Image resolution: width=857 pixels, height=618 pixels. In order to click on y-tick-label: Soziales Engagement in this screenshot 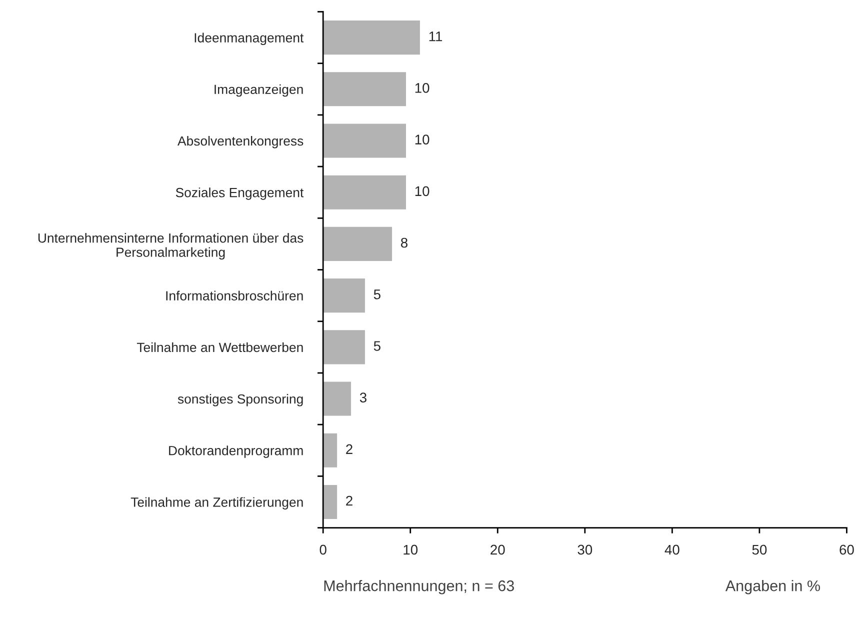, I will do `click(240, 194)`.